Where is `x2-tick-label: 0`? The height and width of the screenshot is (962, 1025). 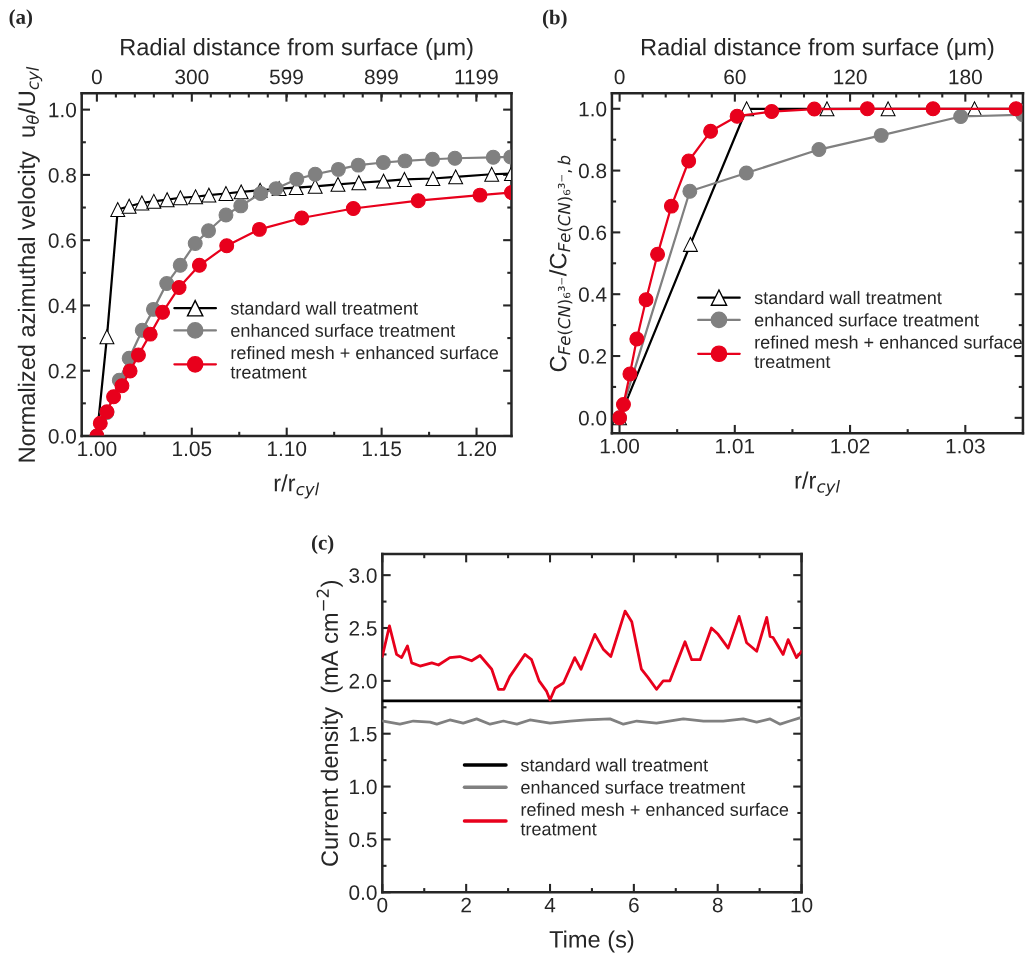
x2-tick-label: 0 is located at coordinates (619, 77).